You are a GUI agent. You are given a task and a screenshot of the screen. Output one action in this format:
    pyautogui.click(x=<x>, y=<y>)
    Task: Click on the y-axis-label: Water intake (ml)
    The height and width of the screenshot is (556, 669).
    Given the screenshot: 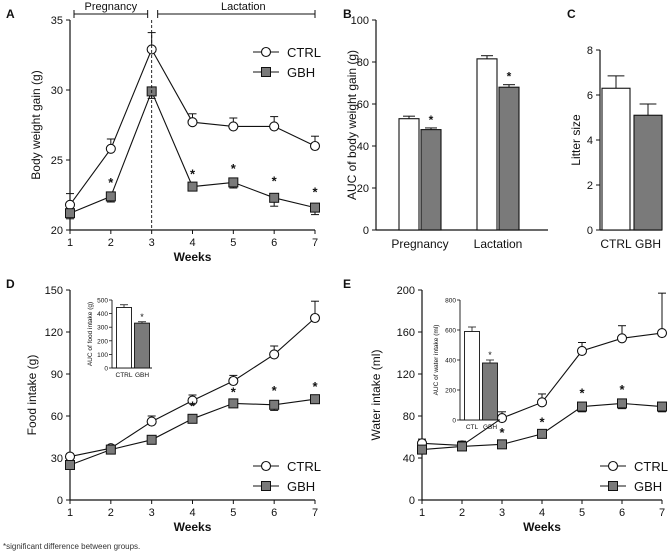 What is the action you would take?
    pyautogui.click(x=376, y=395)
    